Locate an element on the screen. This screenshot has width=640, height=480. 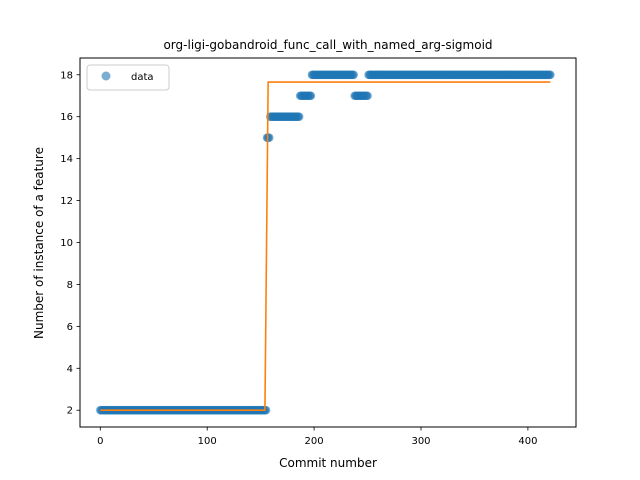
x-tick-label: 300 is located at coordinates (420, 441).